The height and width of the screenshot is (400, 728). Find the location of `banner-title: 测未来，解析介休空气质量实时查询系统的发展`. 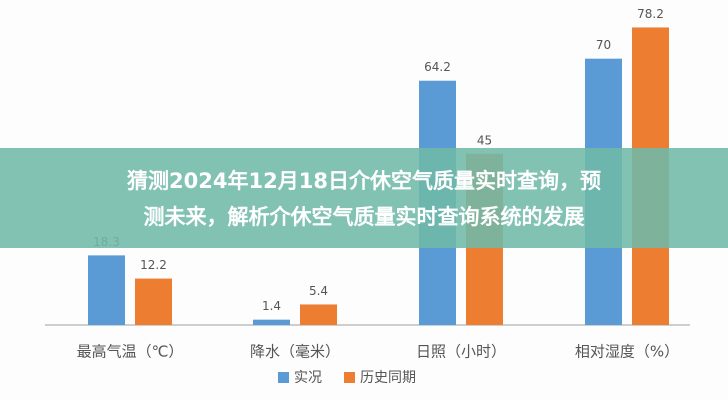

banner-title: 测未来，解析介休空气质量实时查询系统的发展 is located at coordinates (364, 217).